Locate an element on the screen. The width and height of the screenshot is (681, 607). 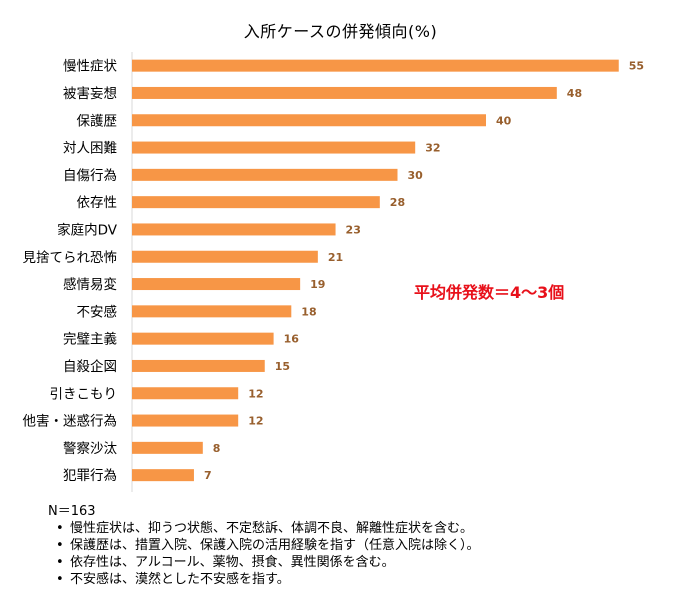
data-label: 32 is located at coordinates (432, 148).